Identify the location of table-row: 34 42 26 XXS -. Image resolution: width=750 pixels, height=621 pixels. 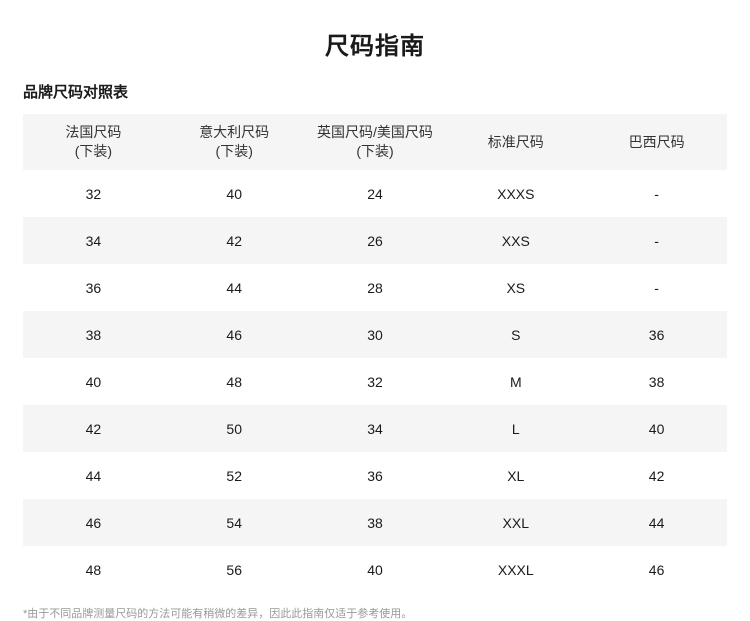
(375, 240).